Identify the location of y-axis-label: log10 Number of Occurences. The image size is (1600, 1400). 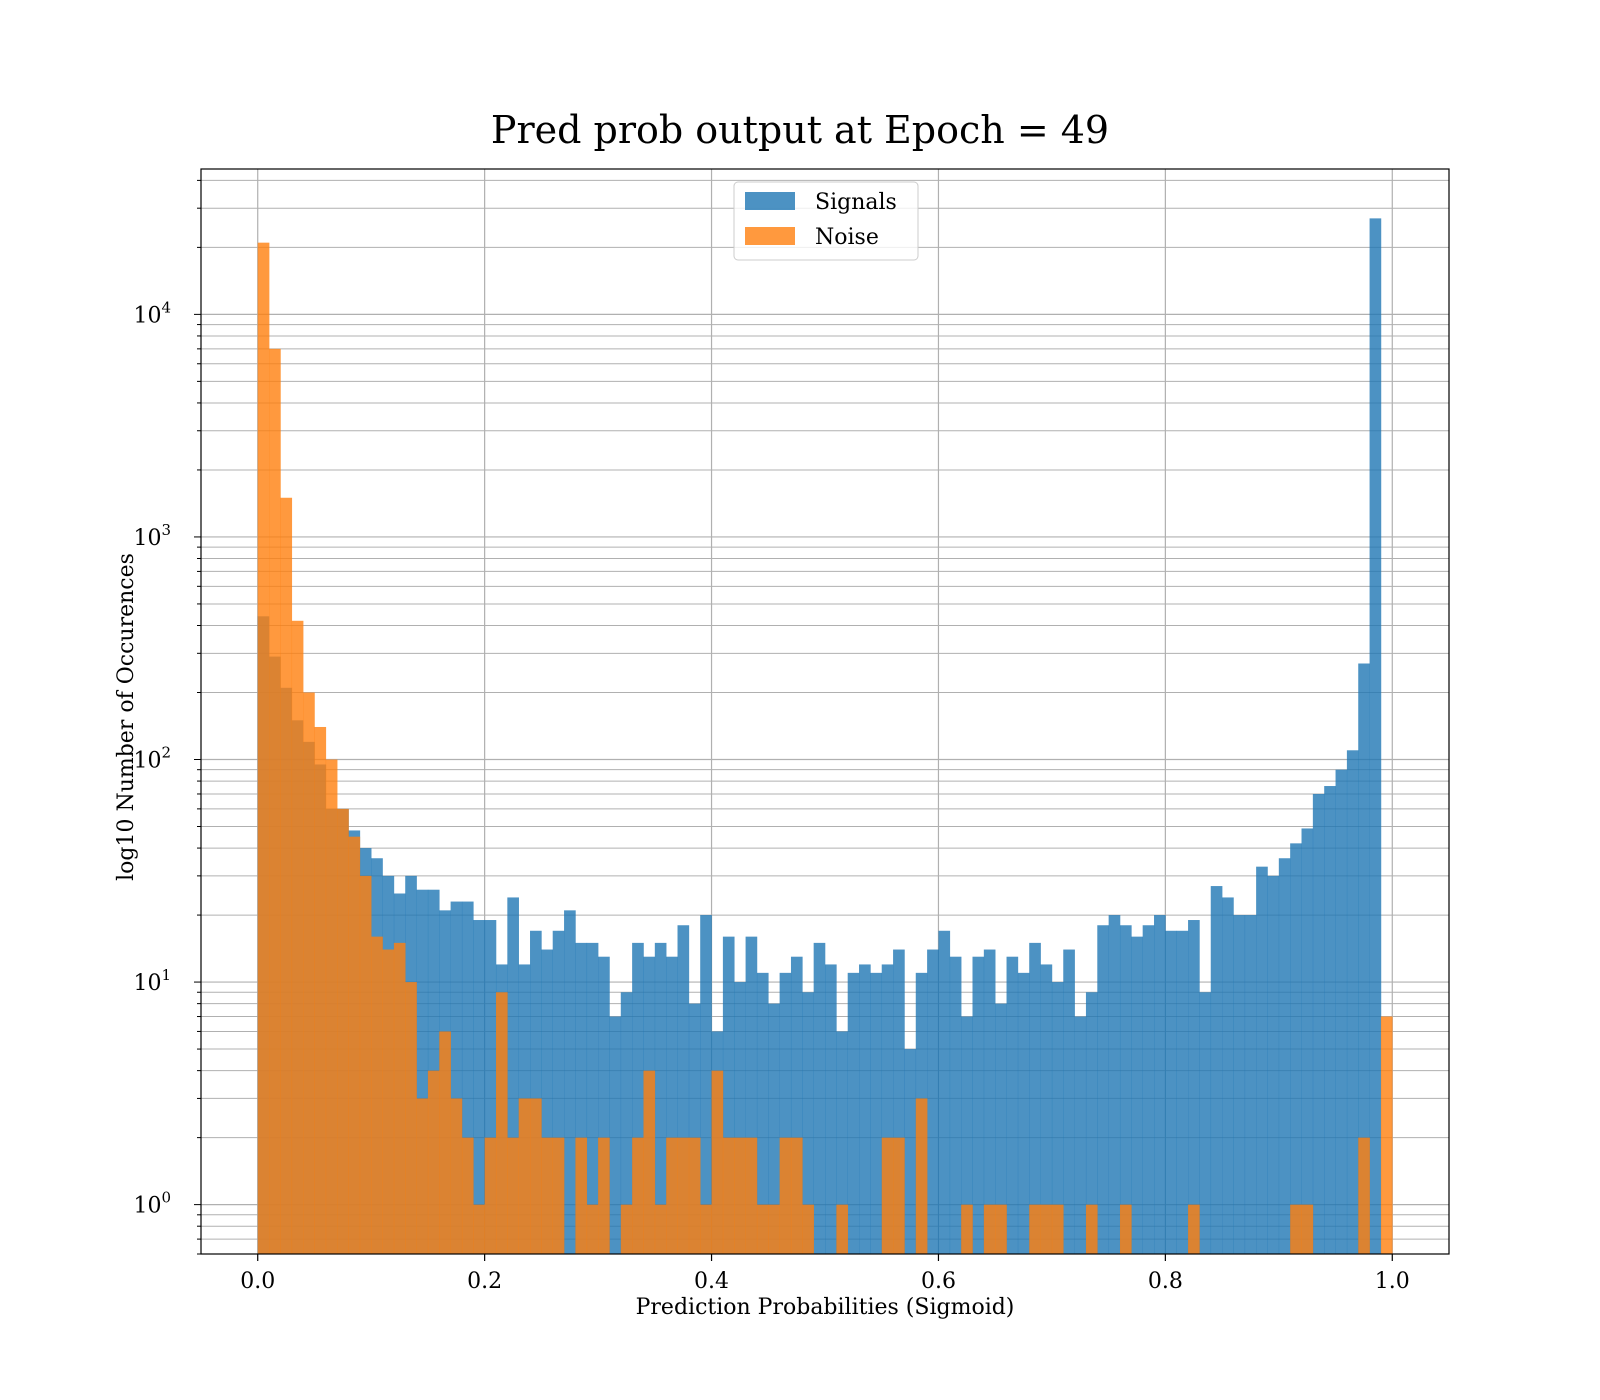
(126, 717).